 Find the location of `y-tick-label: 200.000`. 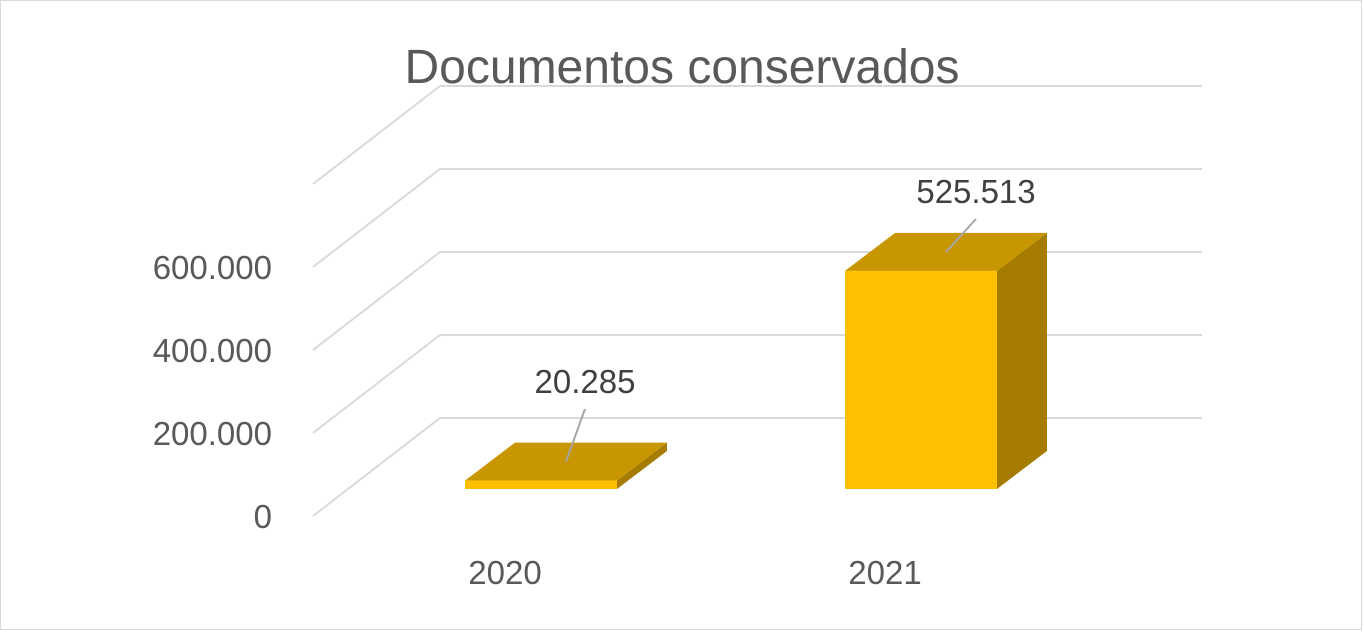

y-tick-label: 200.000 is located at coordinates (212, 433).